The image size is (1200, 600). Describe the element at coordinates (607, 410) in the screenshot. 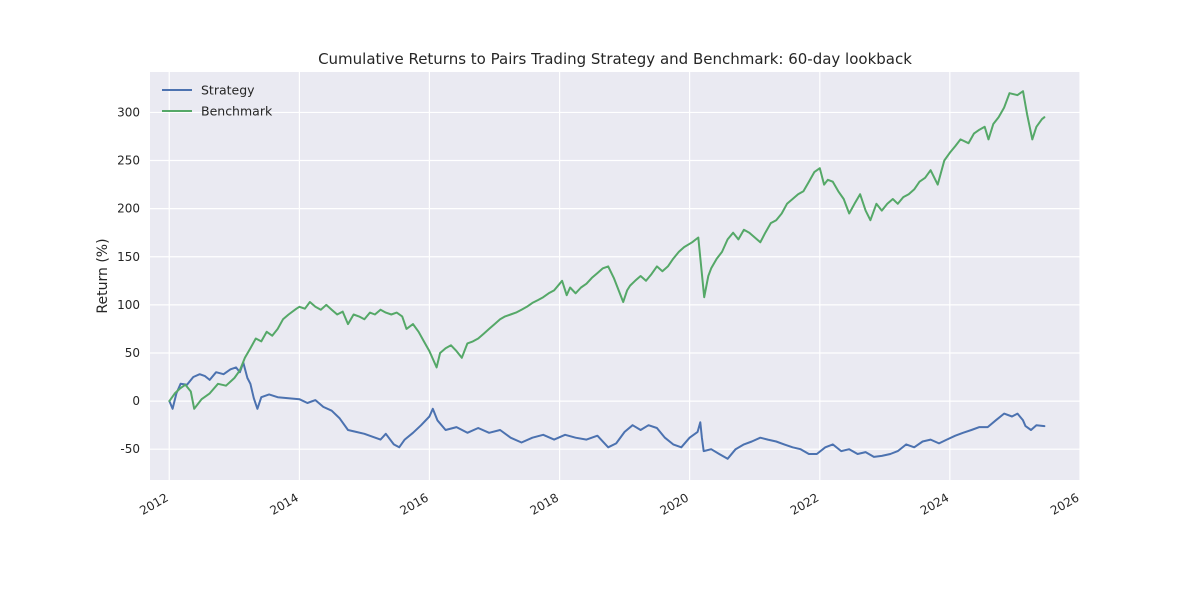

I see `series-line-strategy` at that location.